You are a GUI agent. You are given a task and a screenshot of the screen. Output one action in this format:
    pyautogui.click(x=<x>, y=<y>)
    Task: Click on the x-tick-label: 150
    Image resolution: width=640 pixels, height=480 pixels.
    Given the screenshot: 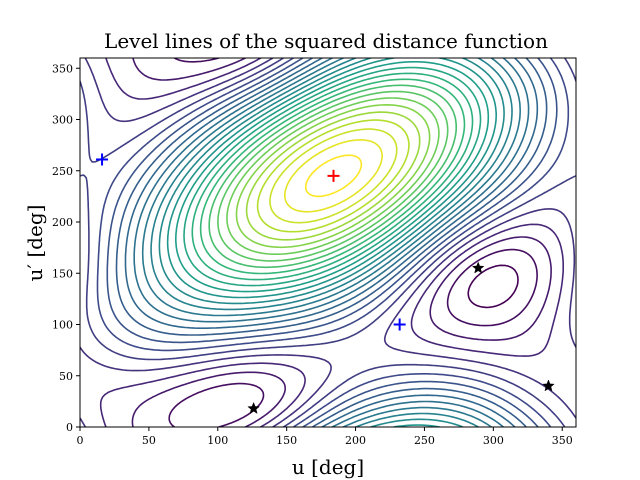 What is the action you would take?
    pyautogui.click(x=286, y=440)
    